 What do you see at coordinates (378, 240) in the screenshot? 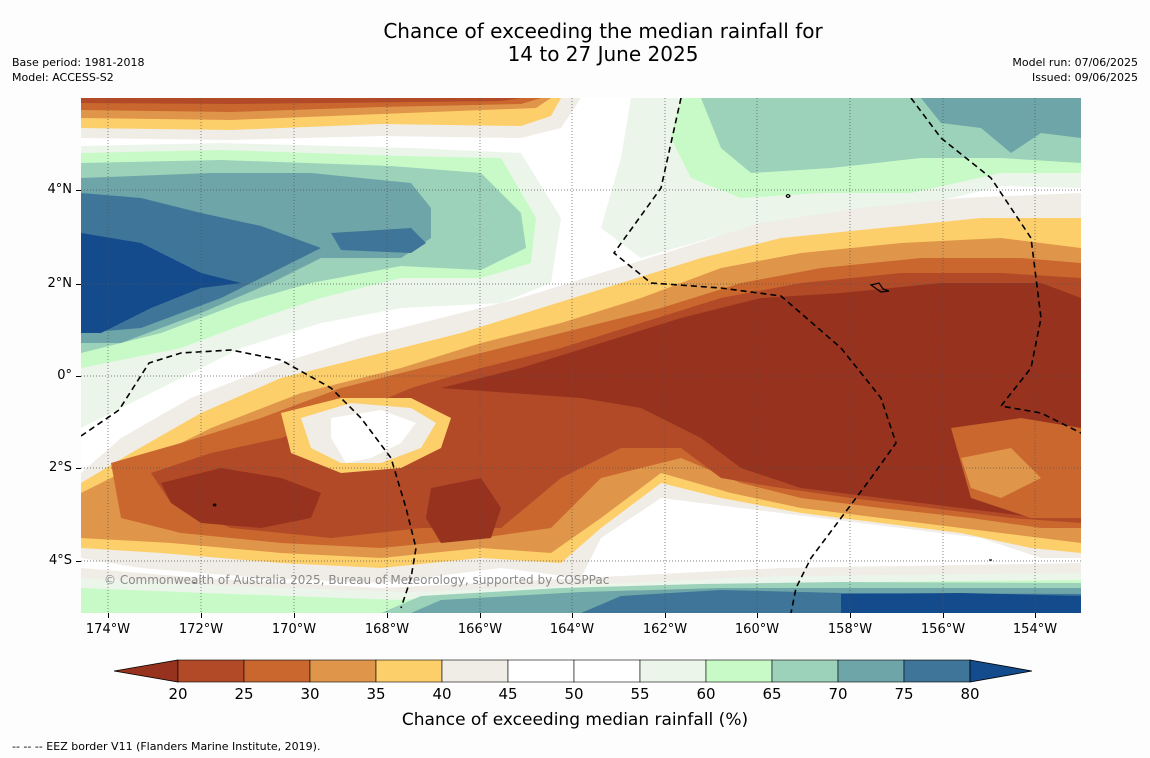
I see `band-north-wet-center` at bounding box center [378, 240].